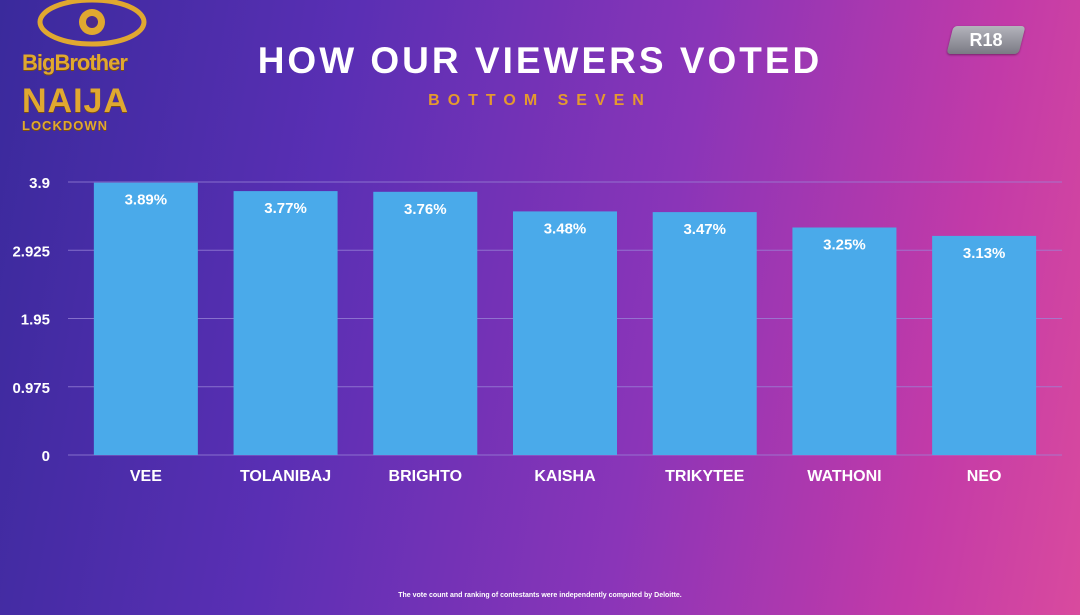 Image resolution: width=1080 pixels, height=615 pixels. What do you see at coordinates (540, 100) in the screenshot?
I see `chart-subtitle: BOTTOM SEVEN` at bounding box center [540, 100].